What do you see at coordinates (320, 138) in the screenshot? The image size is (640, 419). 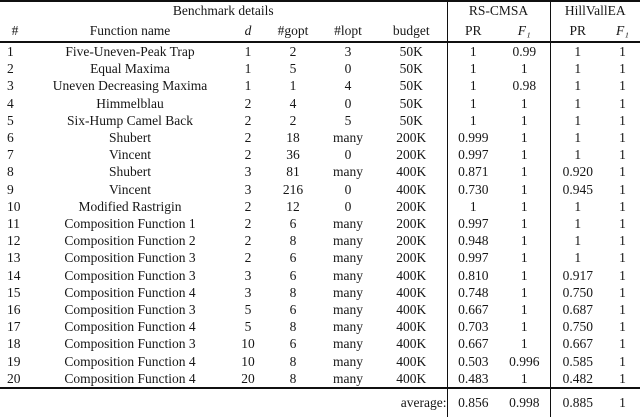 I see `table-row: 6 Shubert 2 18 many 200K 0.999 1 1 1` at bounding box center [320, 138].